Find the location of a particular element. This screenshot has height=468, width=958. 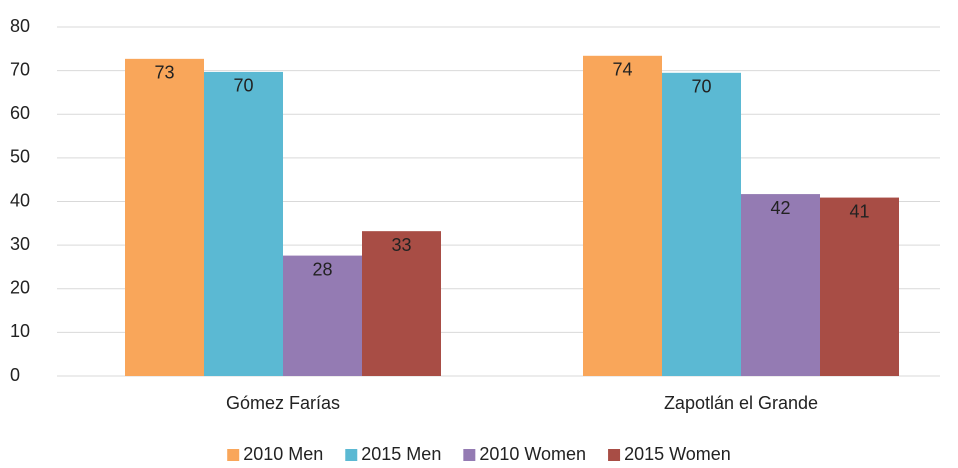

legend-label: 2015 Men is located at coordinates (401, 453).